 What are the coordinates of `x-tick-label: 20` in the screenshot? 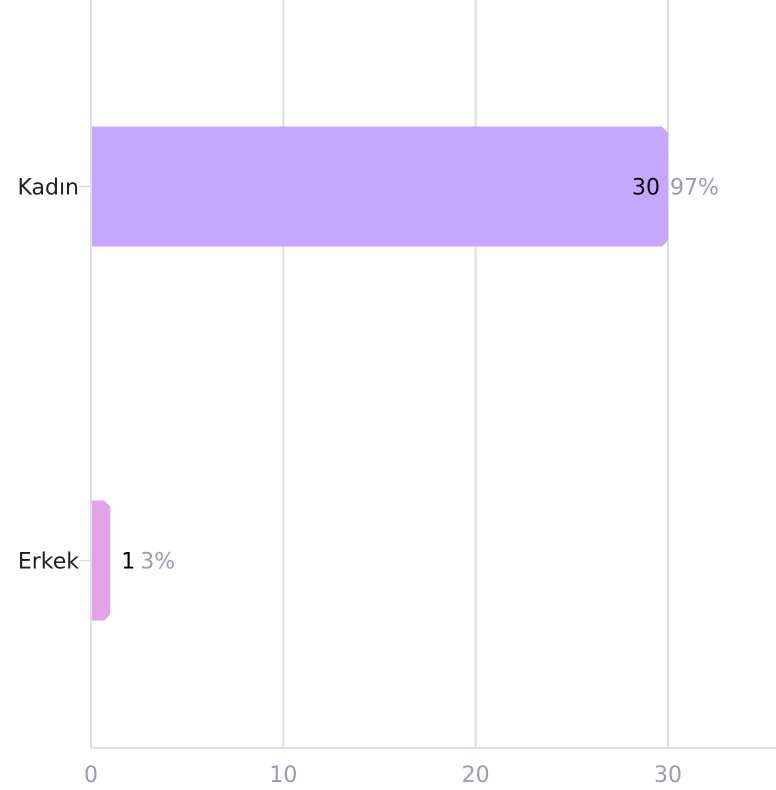 It's located at (476, 775).